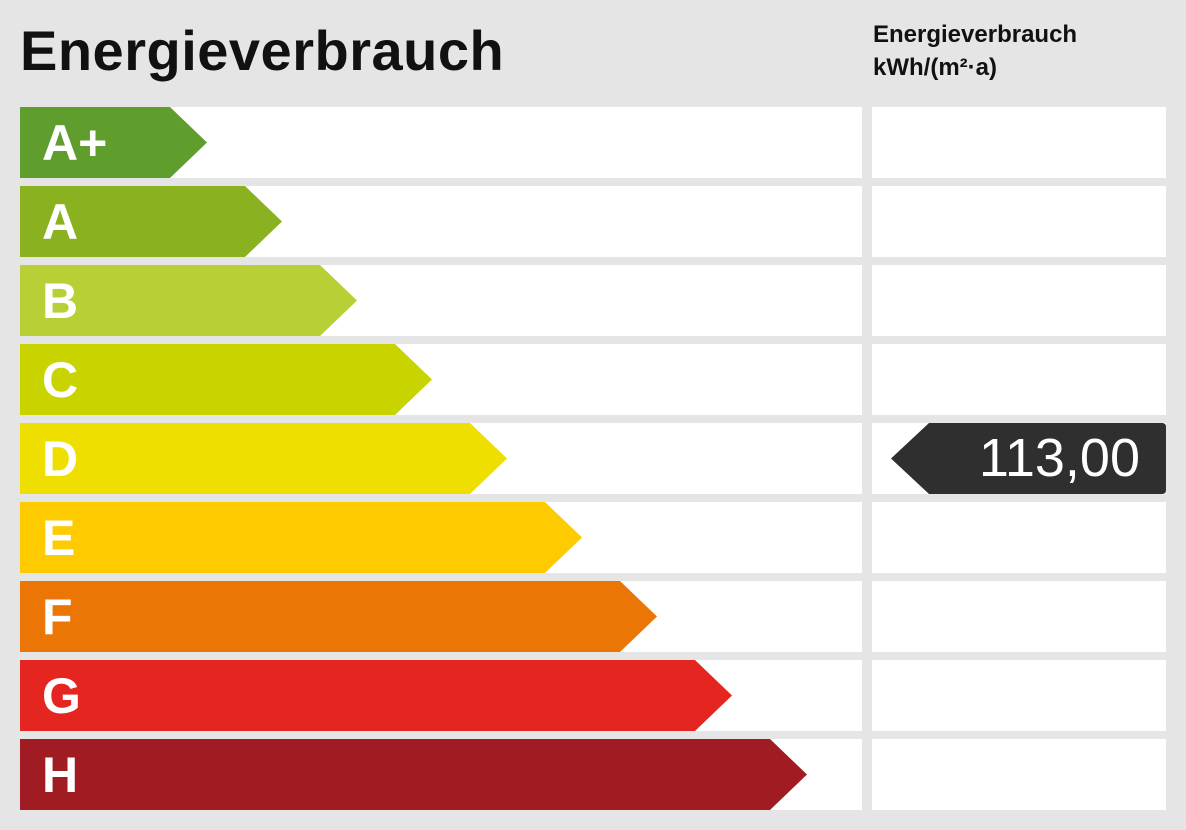 This screenshot has height=830, width=1186. Describe the element at coordinates (59, 538) in the screenshot. I see `energy-class-label: E` at that location.